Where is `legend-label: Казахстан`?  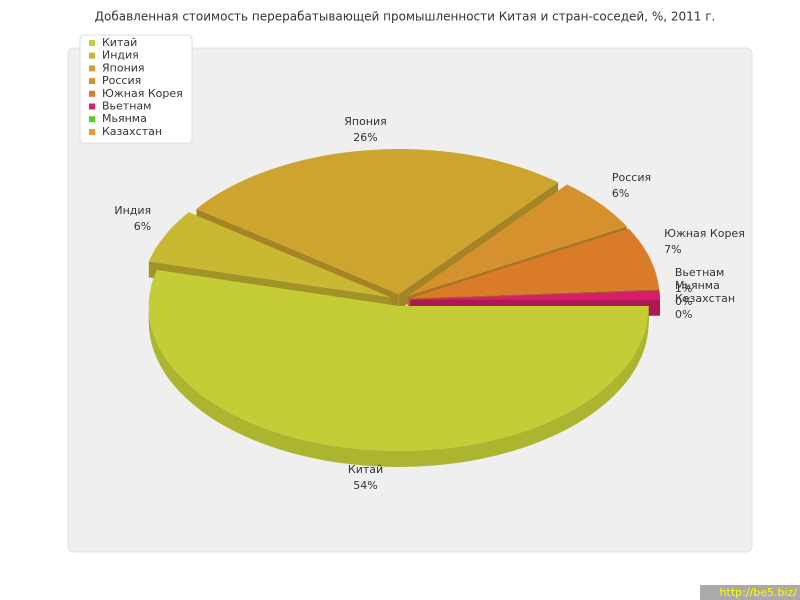 legend-label: Казахстан is located at coordinates (132, 131).